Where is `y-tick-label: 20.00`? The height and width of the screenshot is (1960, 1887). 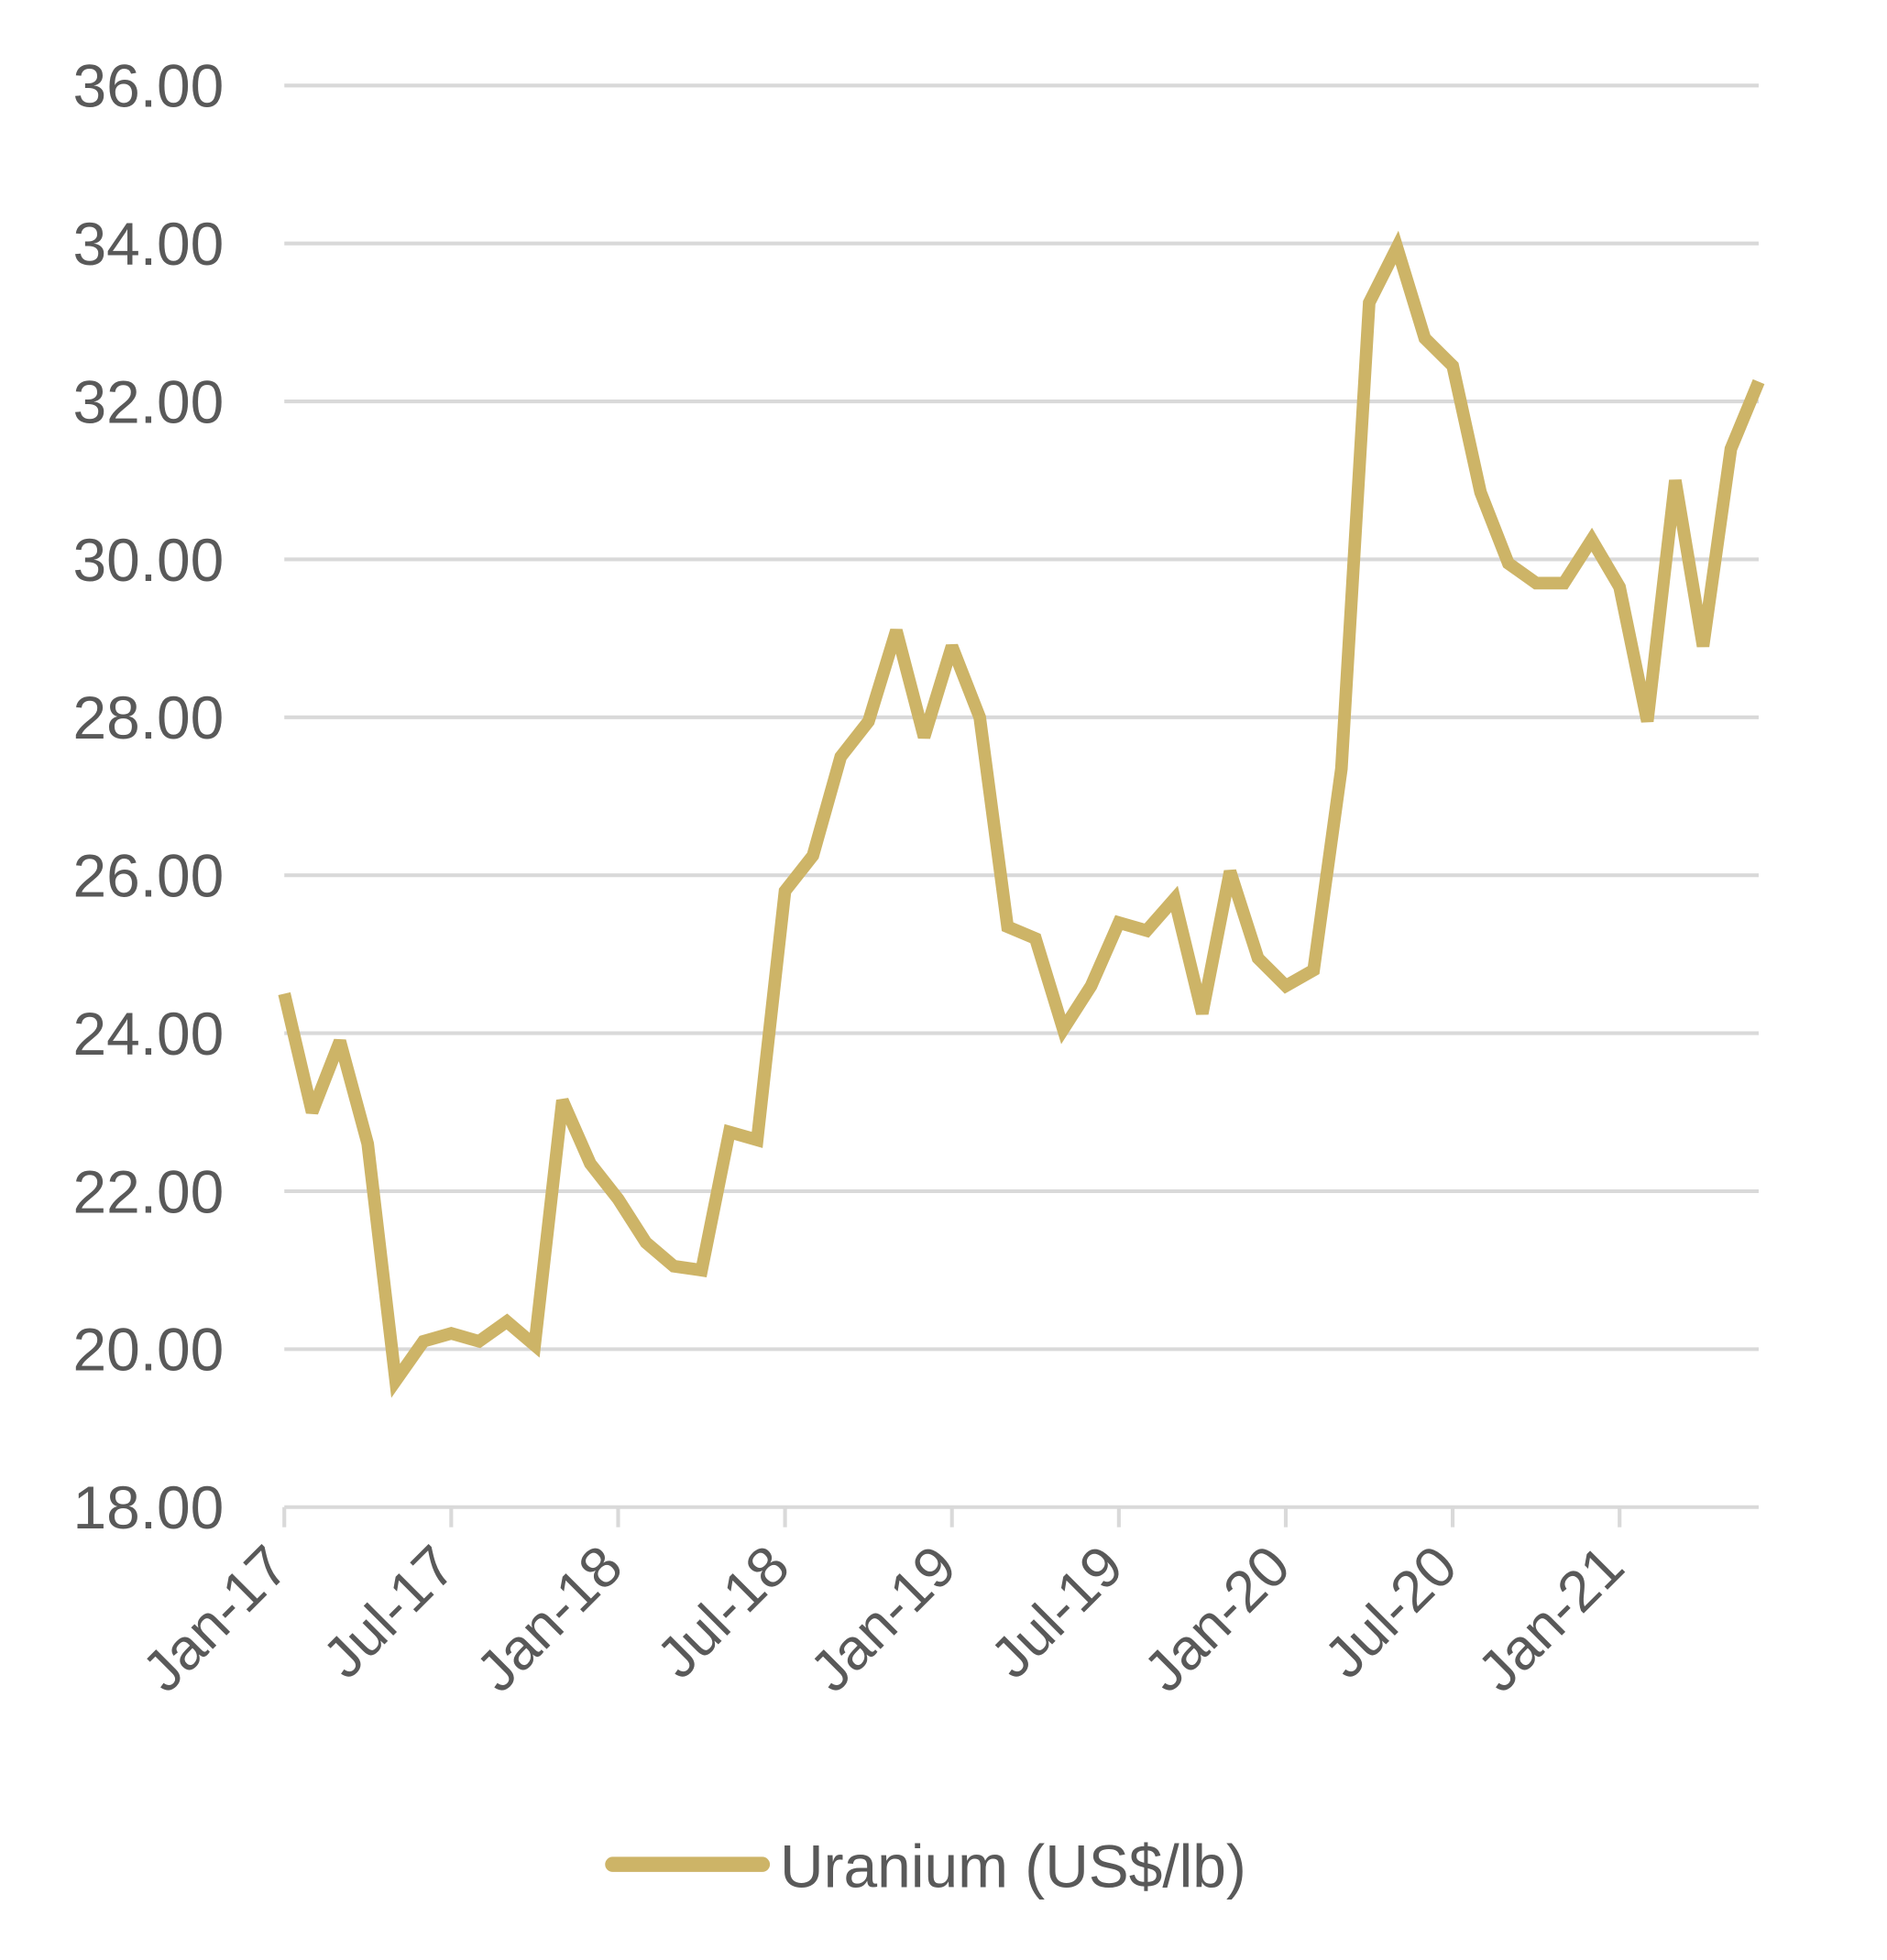
y-tick-label: 20.00 is located at coordinates (148, 1350).